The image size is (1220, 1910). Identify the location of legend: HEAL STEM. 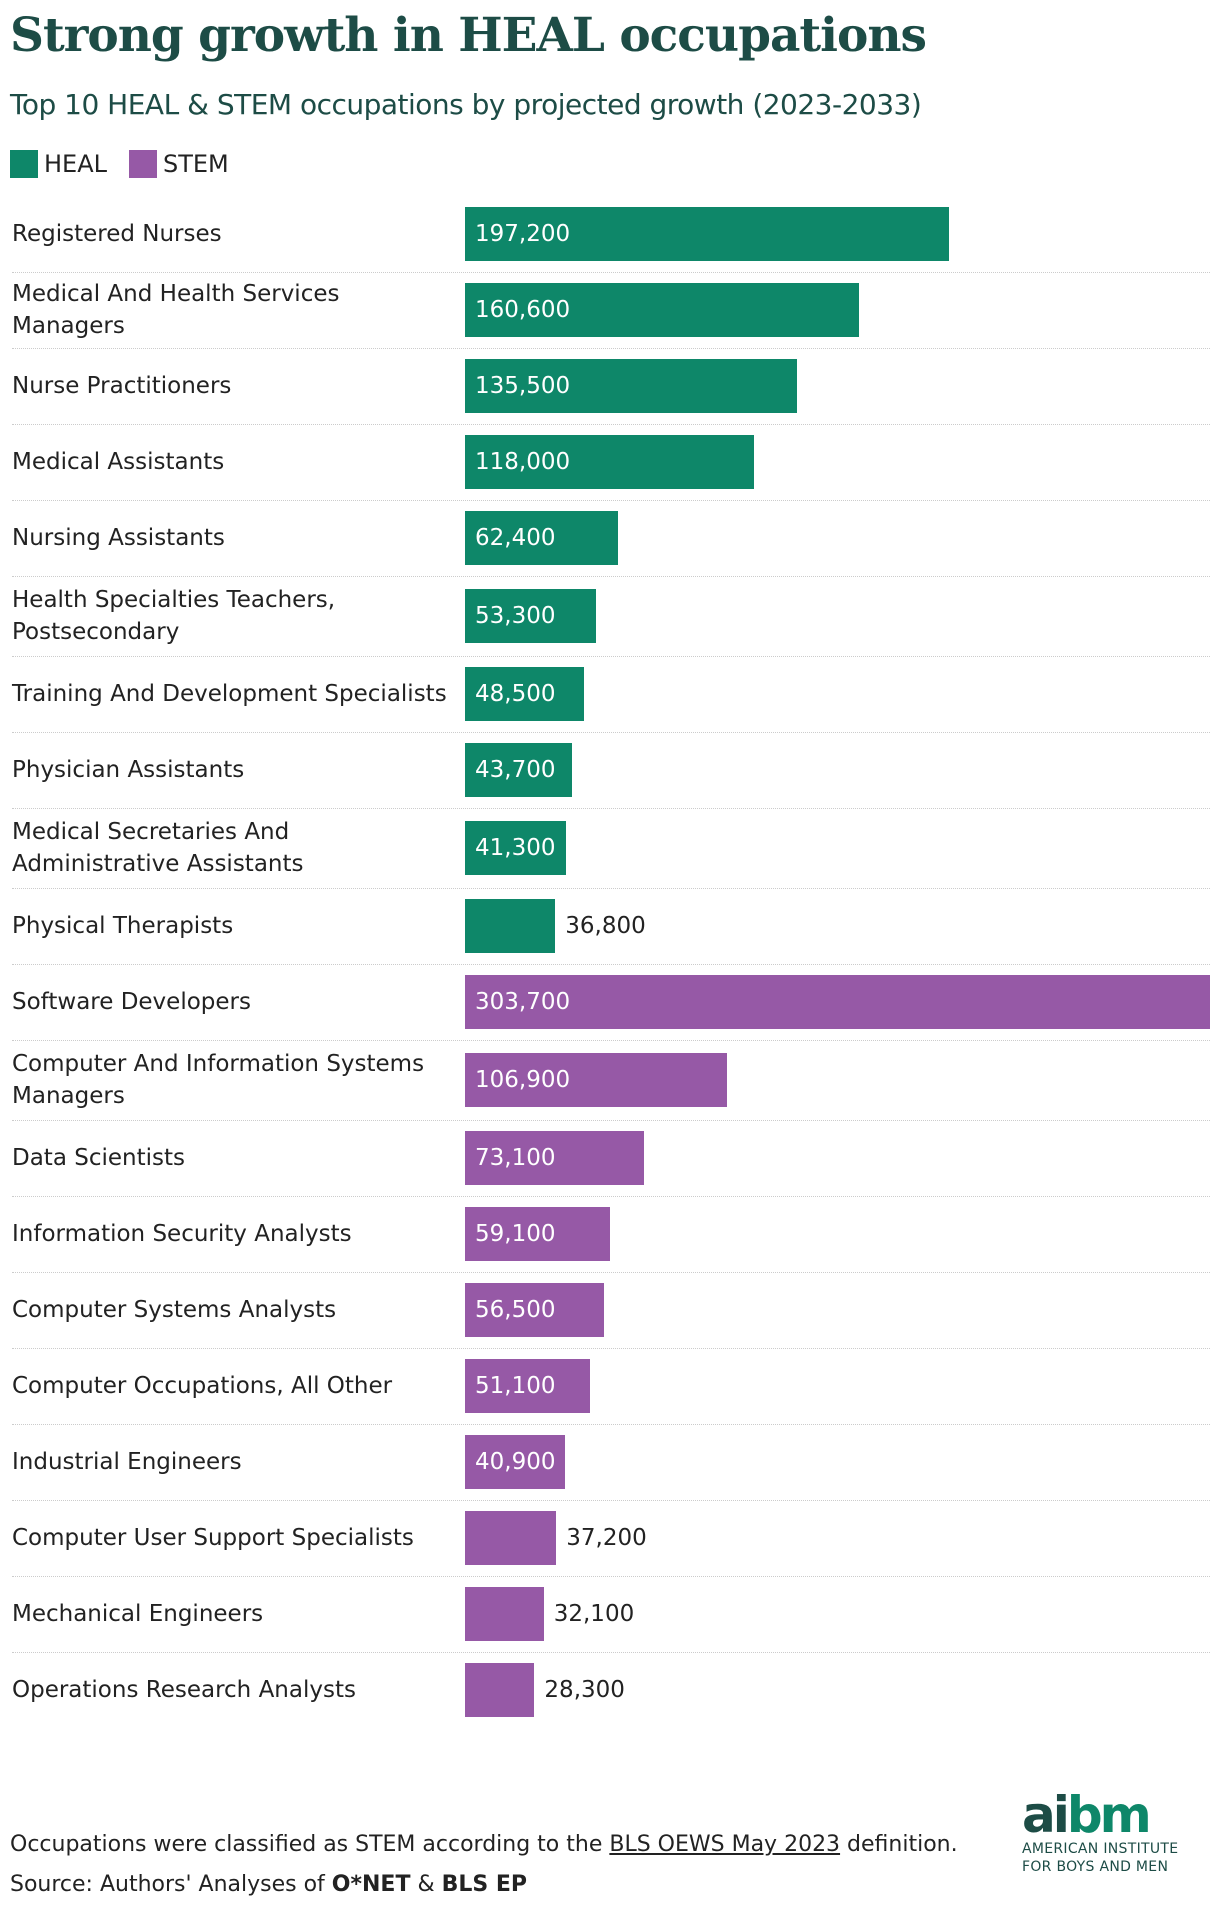
(130, 164).